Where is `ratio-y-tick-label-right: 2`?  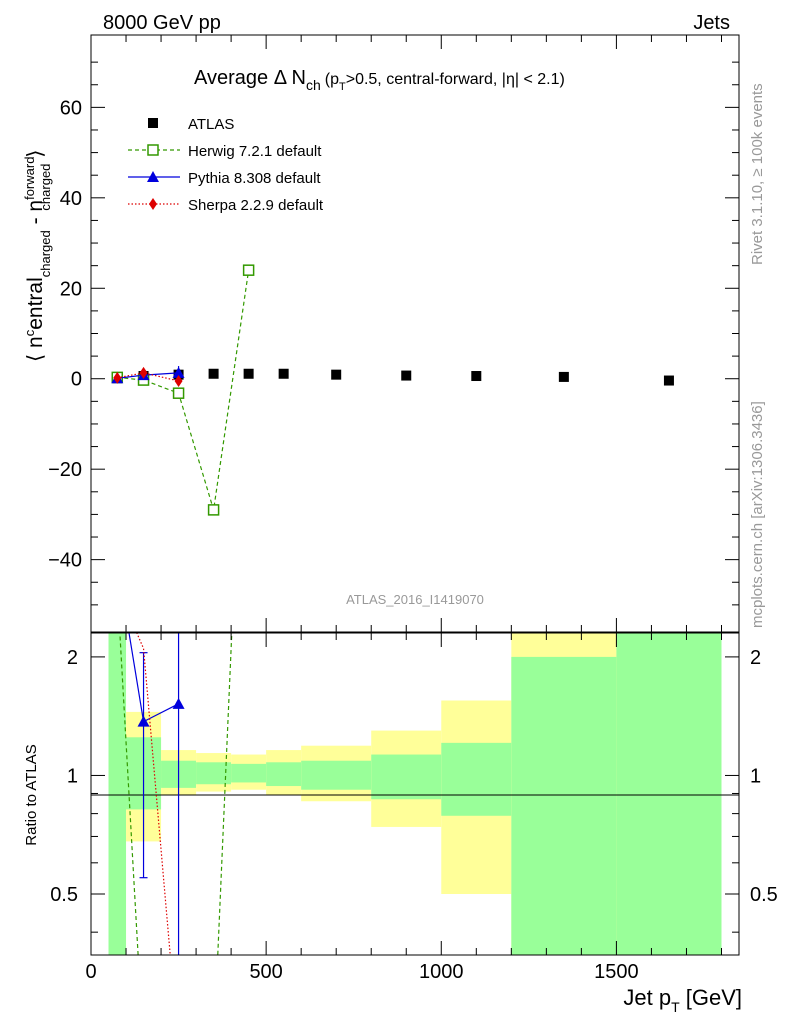 ratio-y-tick-label-right: 2 is located at coordinates (755, 658).